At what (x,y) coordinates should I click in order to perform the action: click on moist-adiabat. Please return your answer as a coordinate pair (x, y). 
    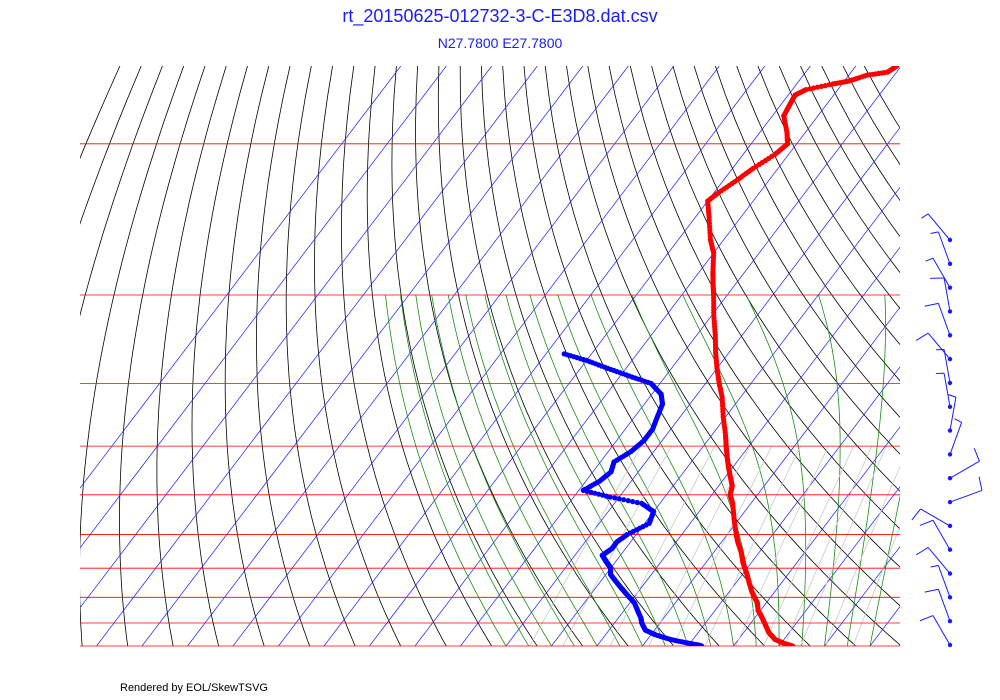
    Looking at the image, I should click on (634, 470).